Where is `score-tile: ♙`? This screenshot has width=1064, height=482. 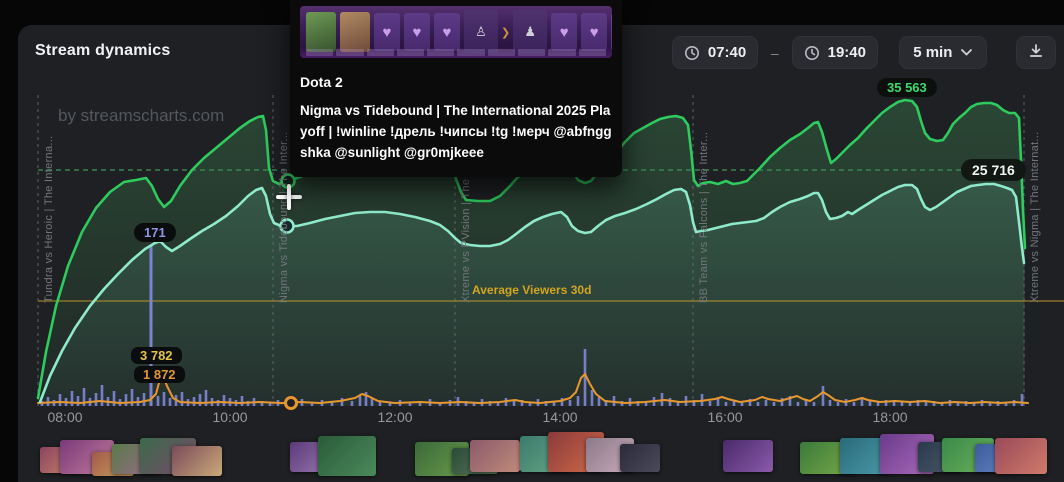 score-tile: ♙ is located at coordinates (481, 32).